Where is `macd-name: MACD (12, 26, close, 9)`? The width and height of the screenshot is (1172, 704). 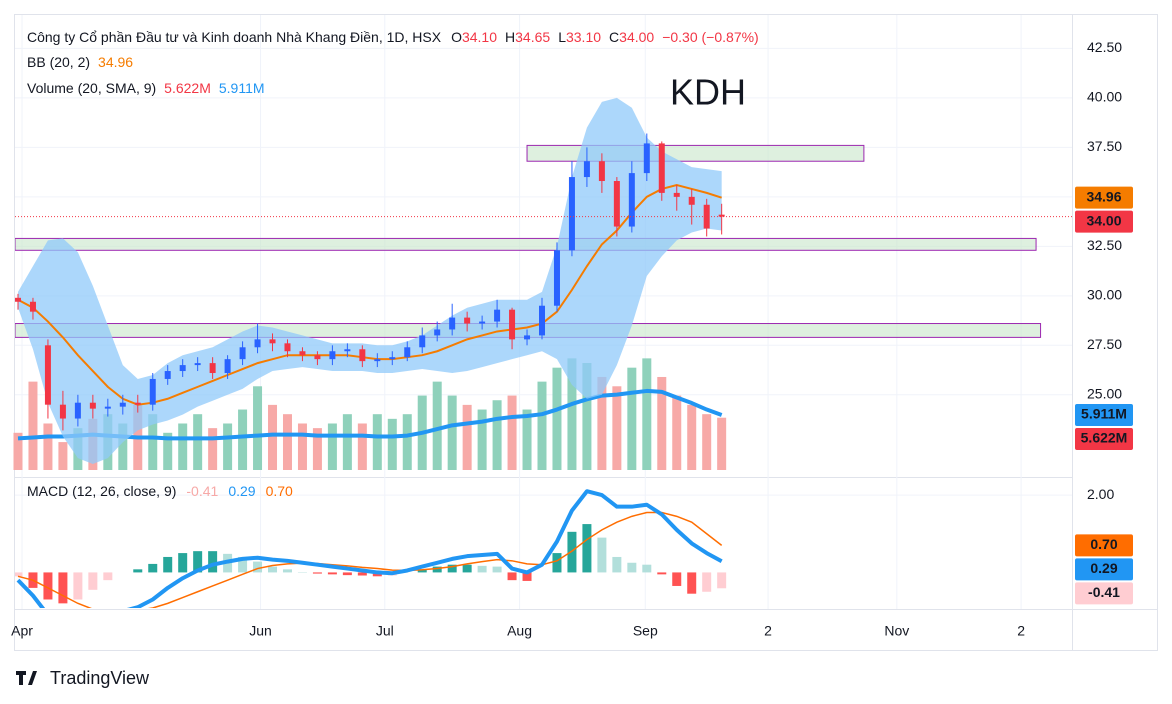 macd-name: MACD (12, 26, close, 9) is located at coordinates (101, 491).